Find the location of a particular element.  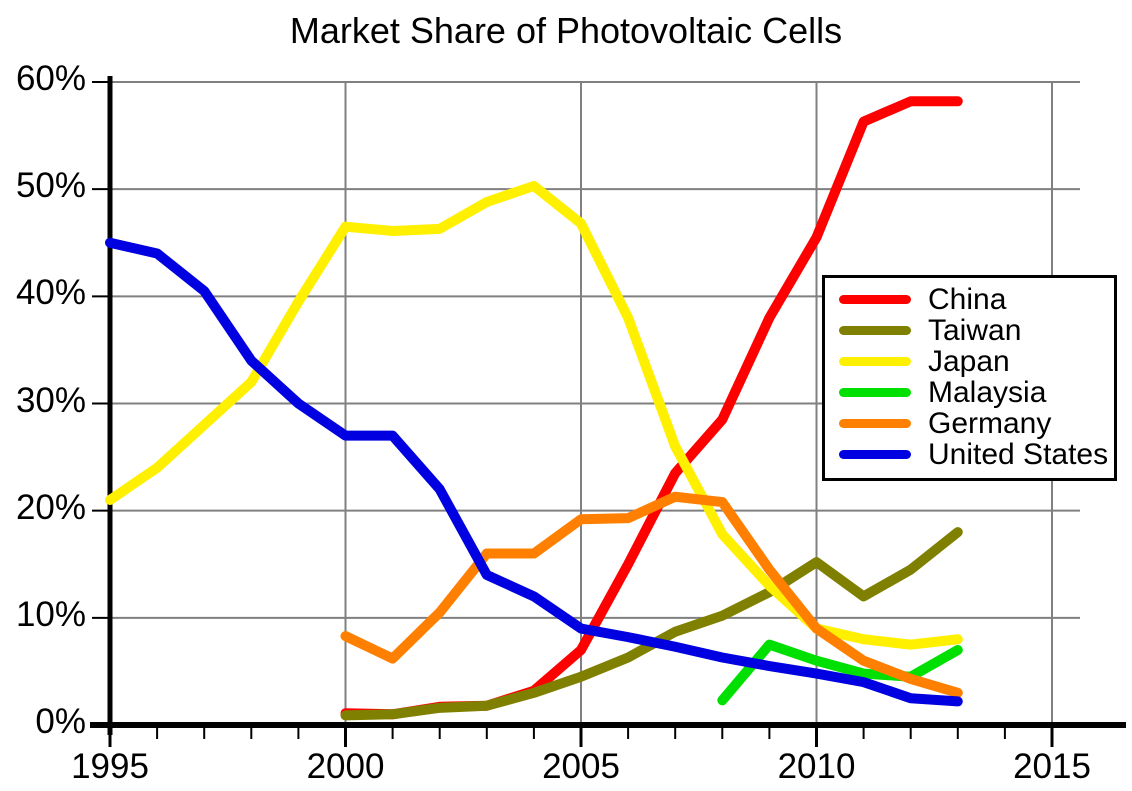

series-line-germany is located at coordinates (651, 594).